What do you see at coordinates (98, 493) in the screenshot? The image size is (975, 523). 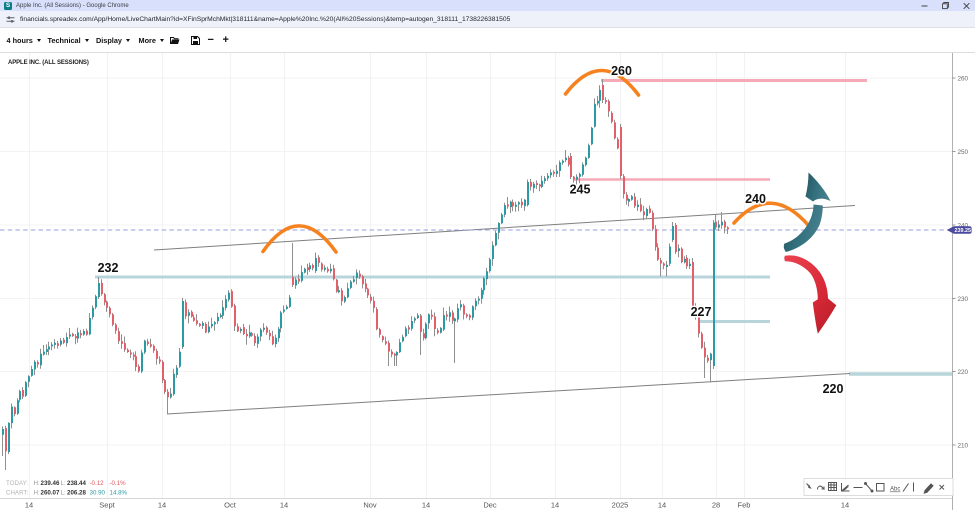 I see `svg-text: 30.90` at bounding box center [98, 493].